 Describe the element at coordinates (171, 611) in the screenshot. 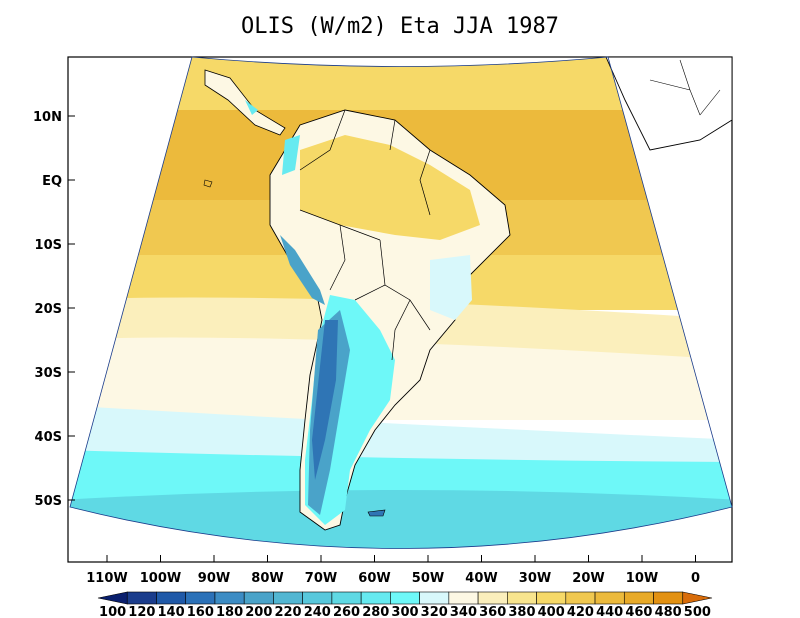

I see `colorbar-label: 140` at that location.